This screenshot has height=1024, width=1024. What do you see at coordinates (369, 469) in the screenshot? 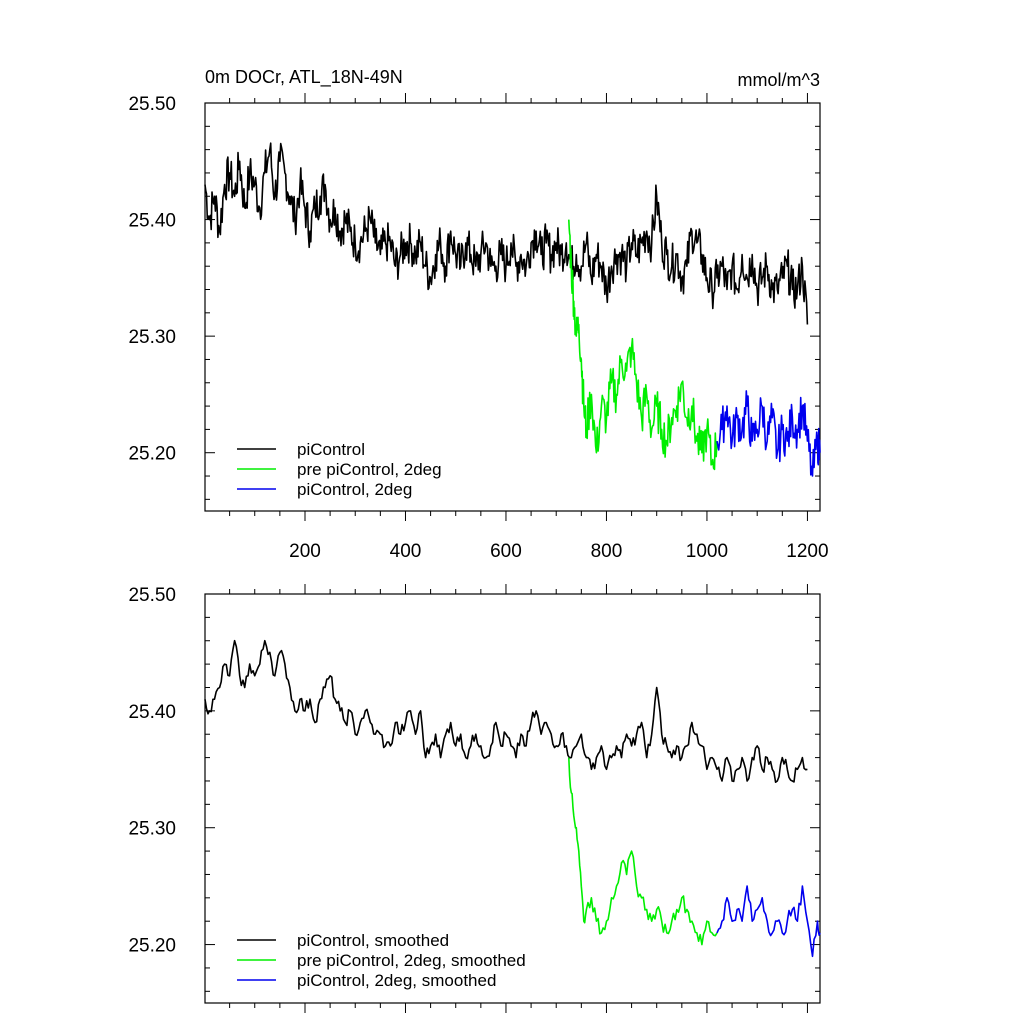
I see `legend-label: pre piControl, 2deg` at bounding box center [369, 469].